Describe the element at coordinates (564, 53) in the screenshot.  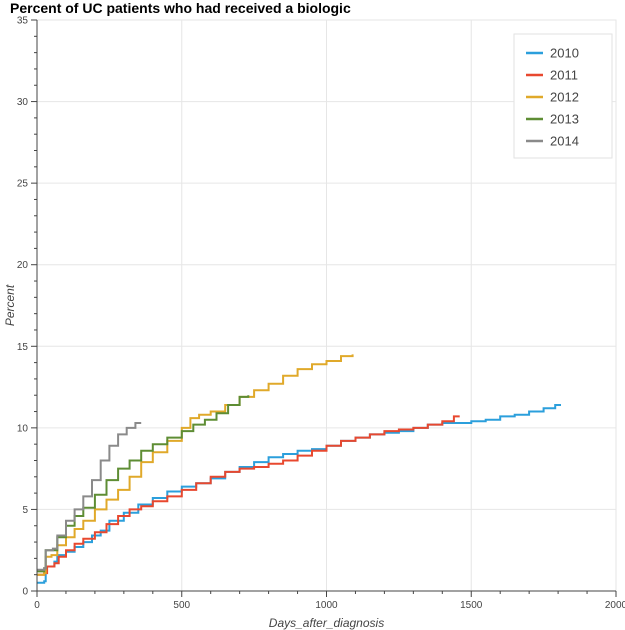
I see `legend-entry: 2010` at that location.